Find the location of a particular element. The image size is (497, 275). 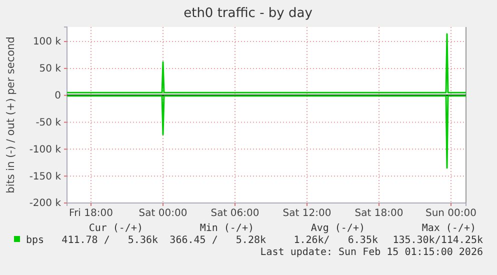

x-tick-label: Sun 00:00 is located at coordinates (451, 214).